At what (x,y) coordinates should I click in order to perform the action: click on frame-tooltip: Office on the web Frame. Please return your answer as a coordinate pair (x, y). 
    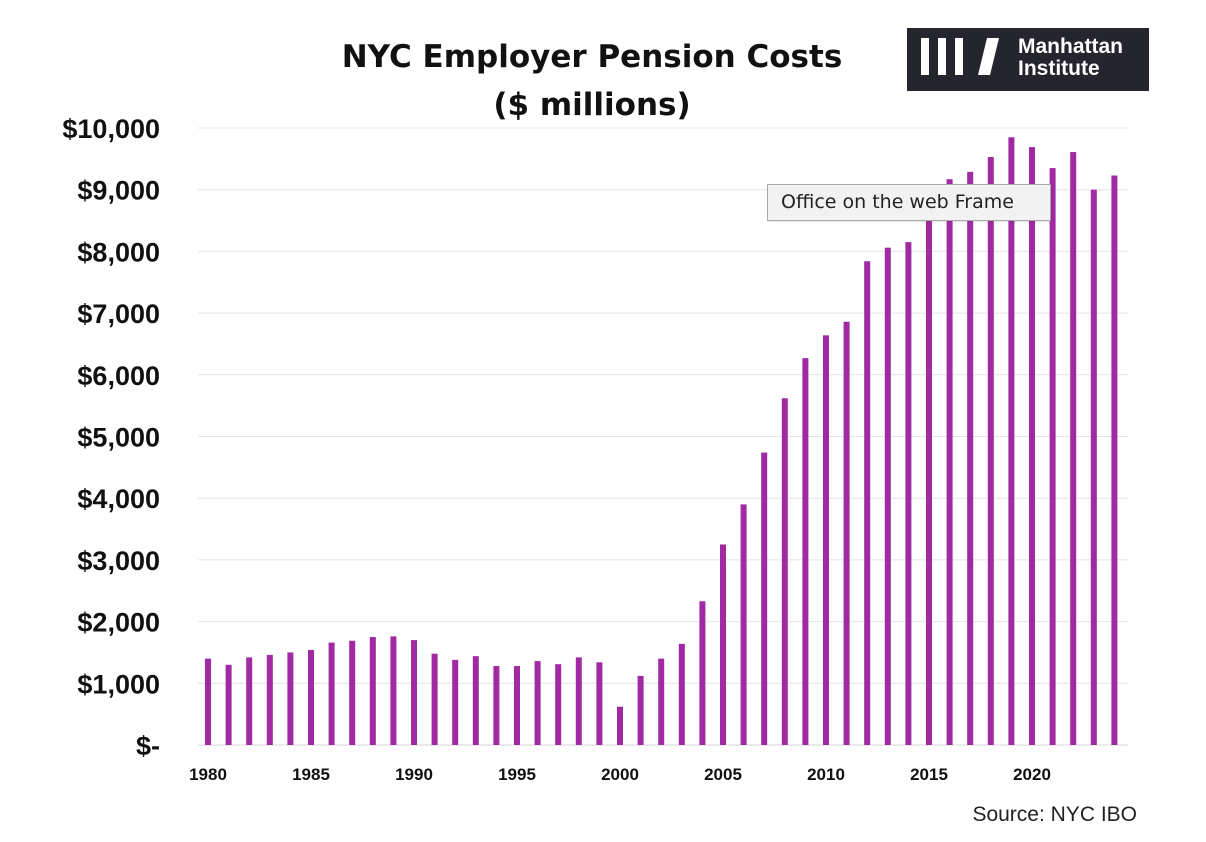
    Looking at the image, I should click on (909, 202).